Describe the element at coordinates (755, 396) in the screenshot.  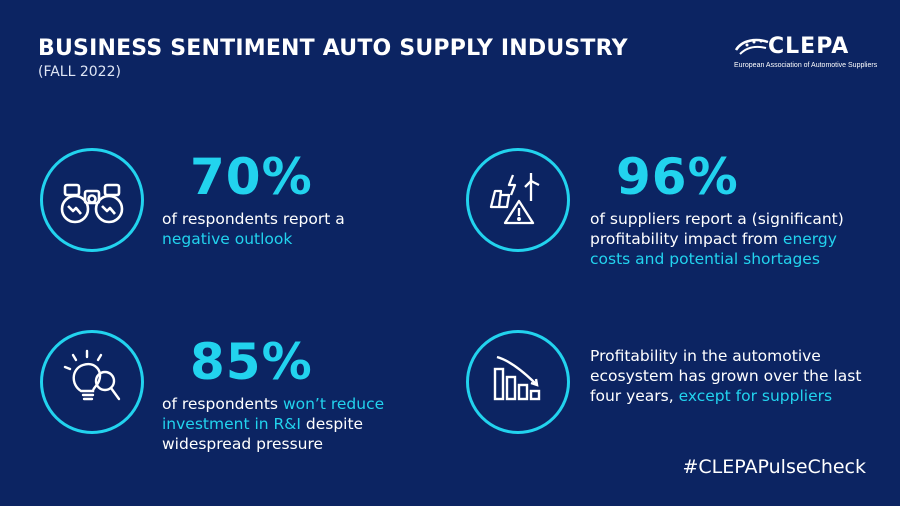
I see `stat-highlight: except for suppliers` at that location.